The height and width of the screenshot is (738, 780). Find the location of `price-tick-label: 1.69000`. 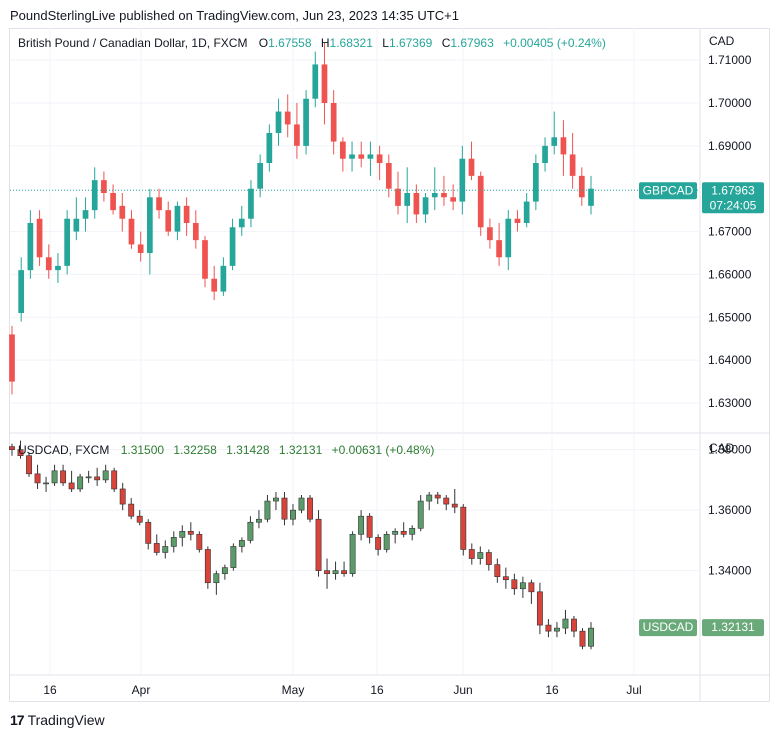

price-tick-label: 1.69000 is located at coordinates (730, 146).